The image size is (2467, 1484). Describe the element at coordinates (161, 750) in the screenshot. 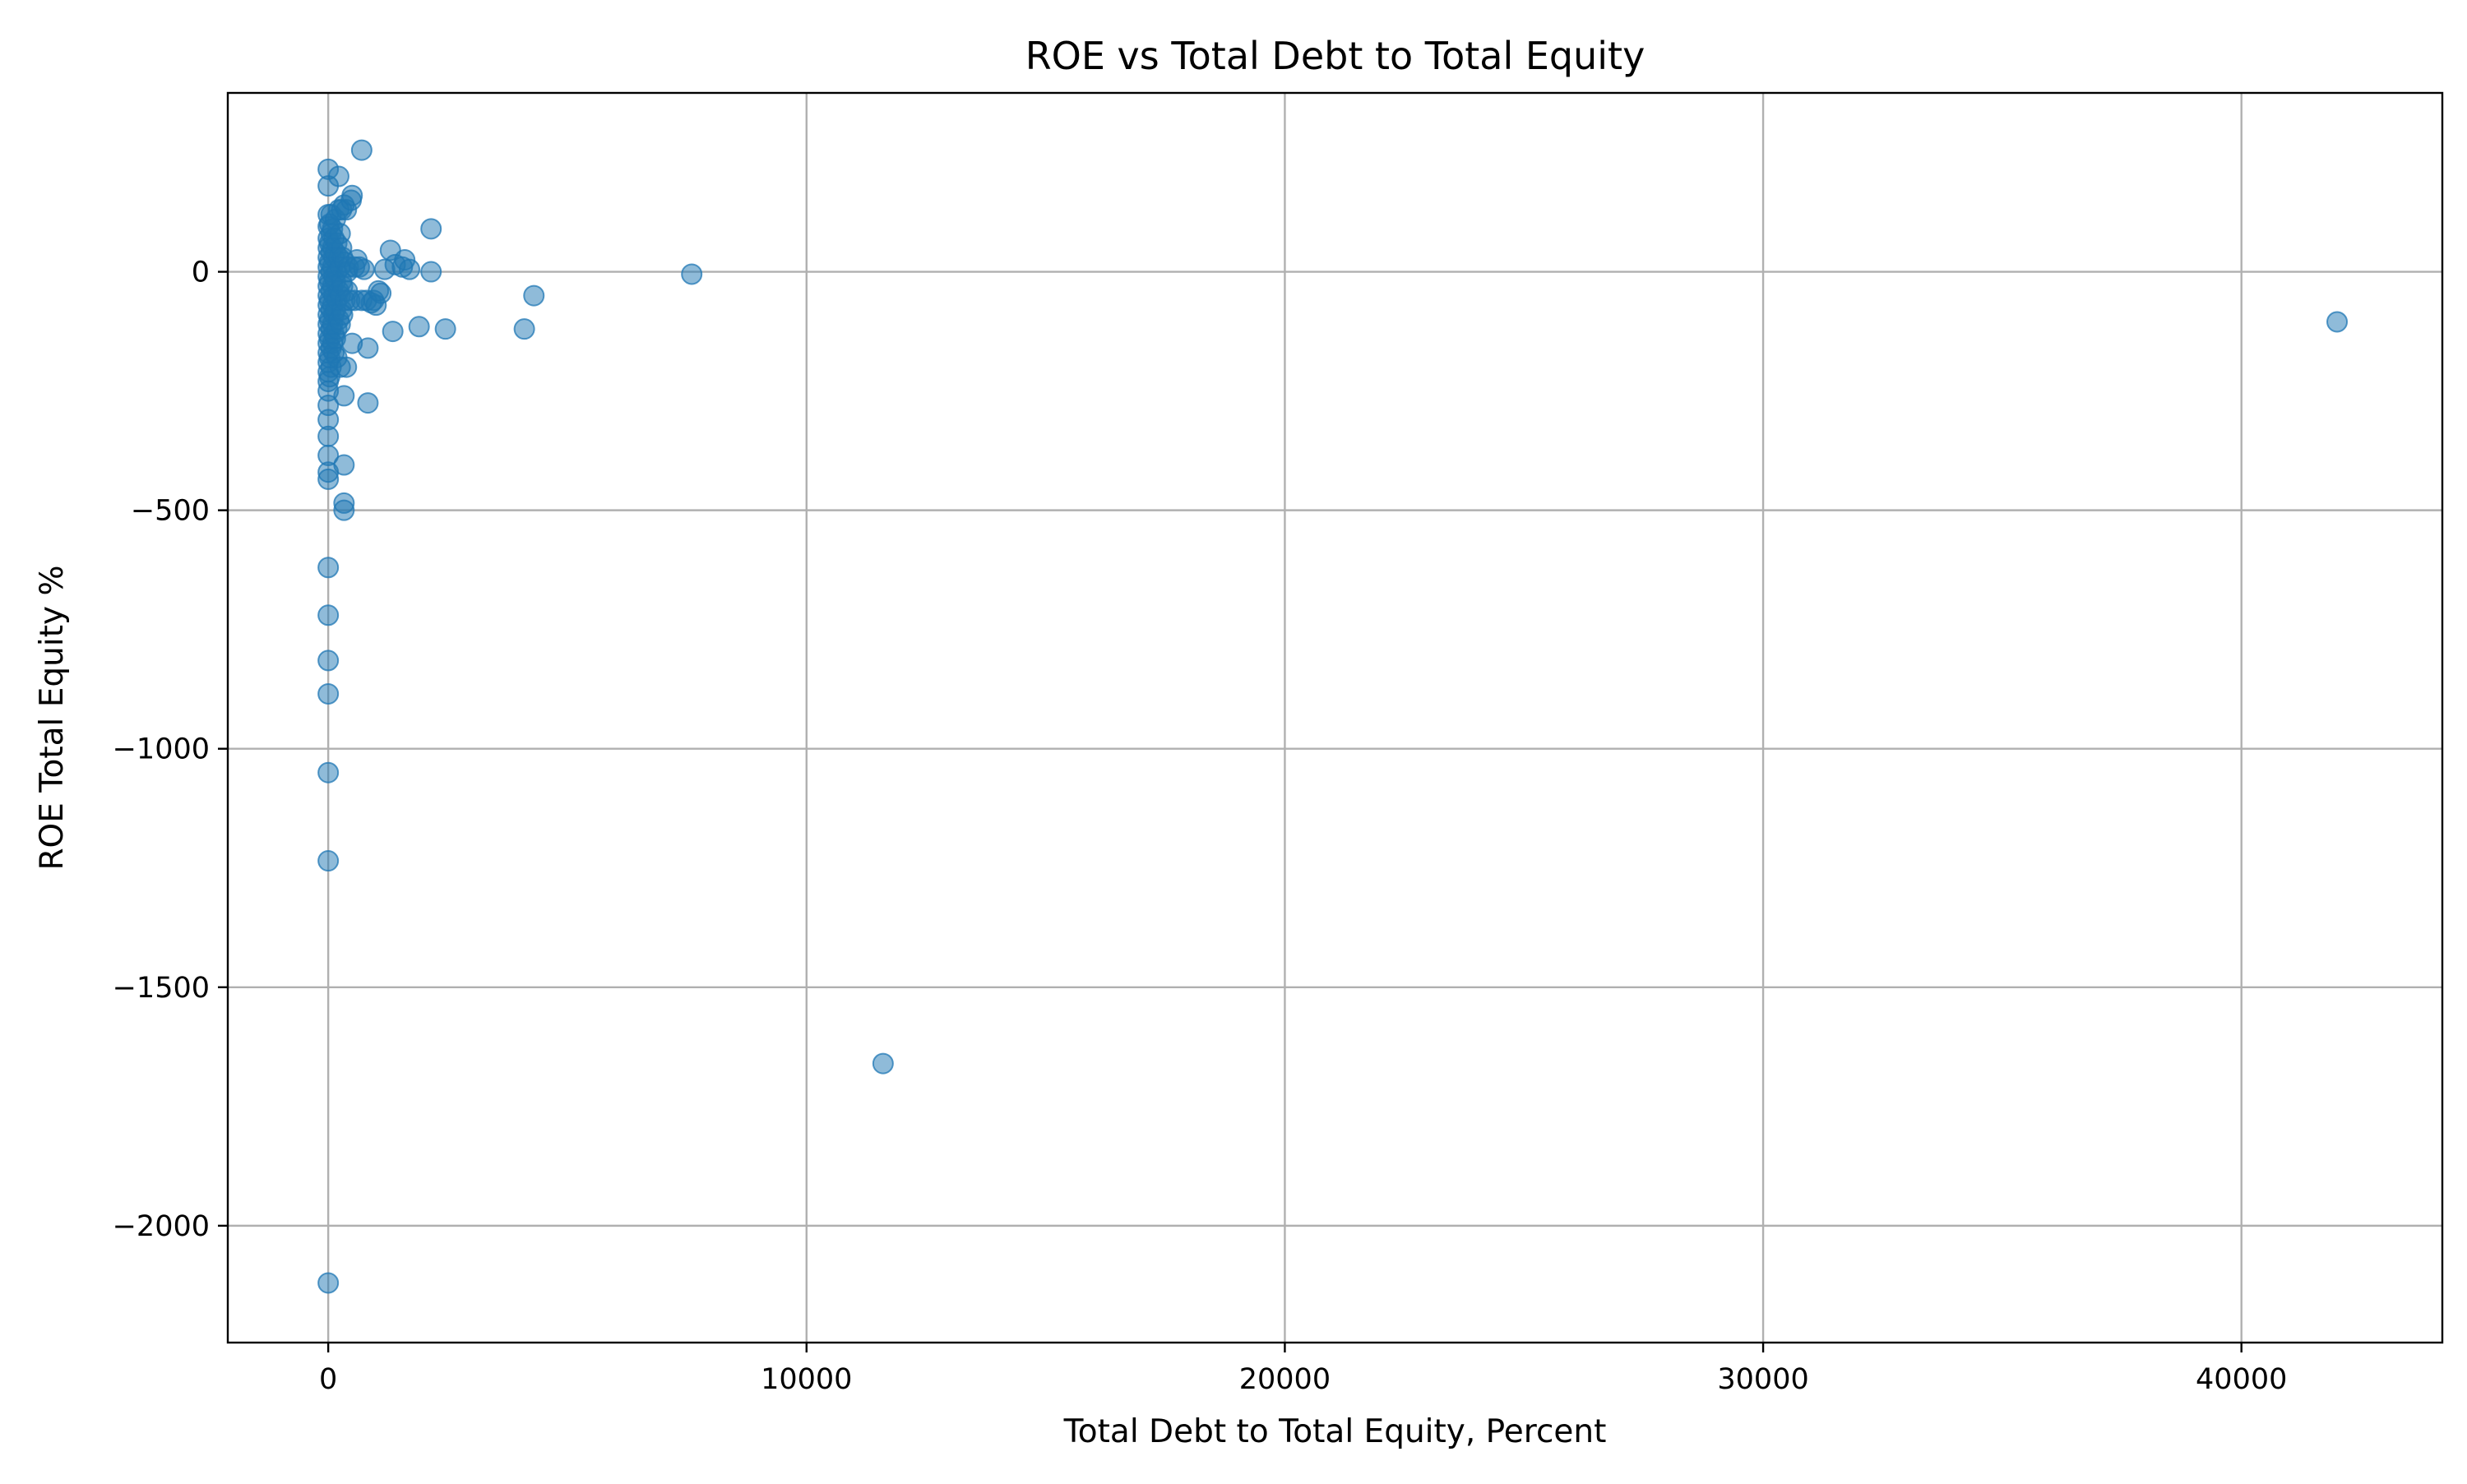

I see `y-tick-label: −1000` at that location.